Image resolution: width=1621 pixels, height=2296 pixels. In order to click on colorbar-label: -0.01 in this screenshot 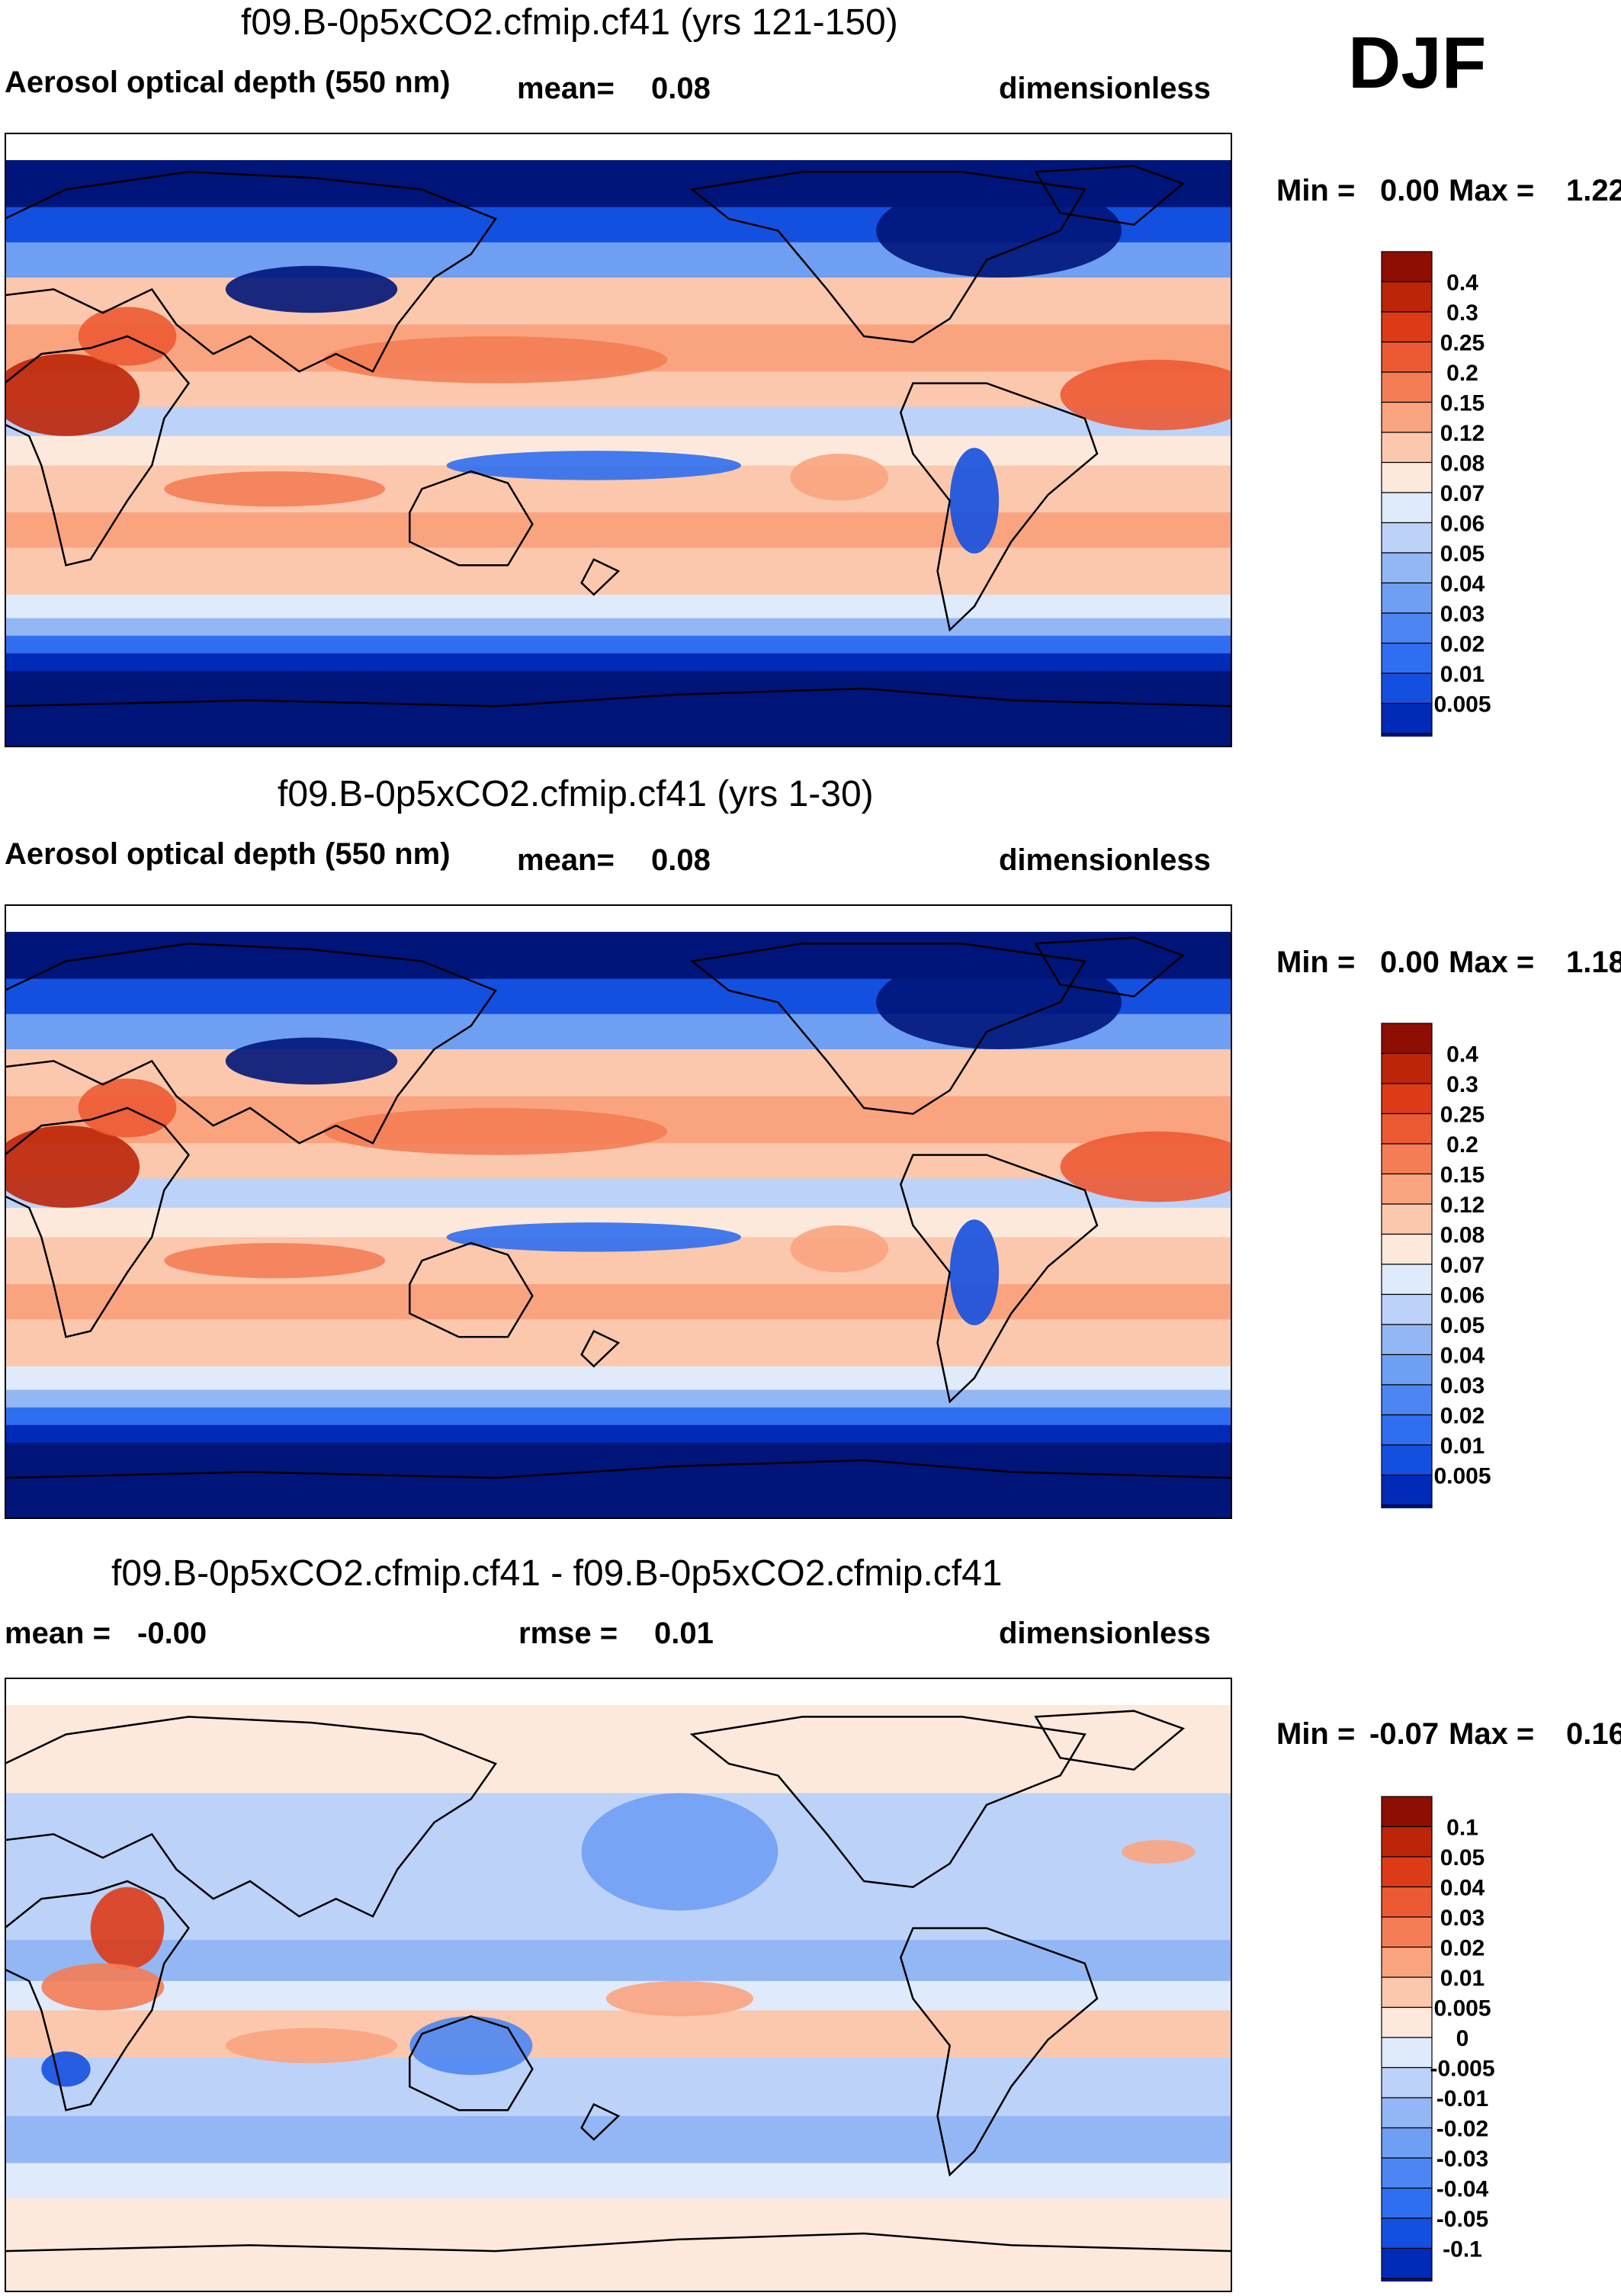, I will do `click(1462, 2098)`.